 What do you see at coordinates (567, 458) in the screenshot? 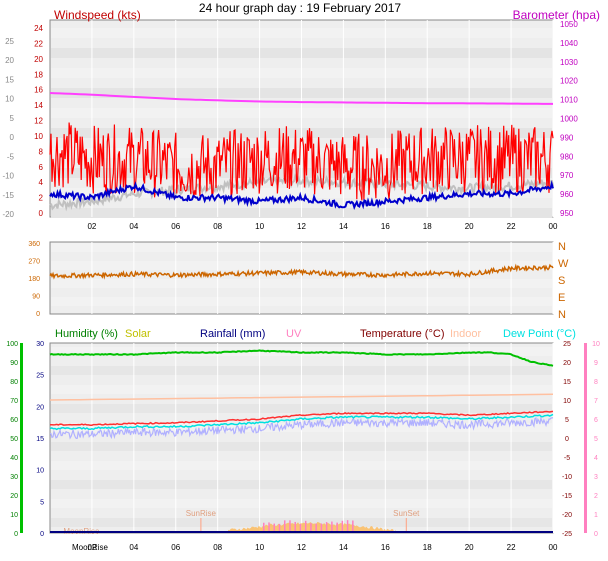
I see `temperature-tick: -5` at bounding box center [567, 458].